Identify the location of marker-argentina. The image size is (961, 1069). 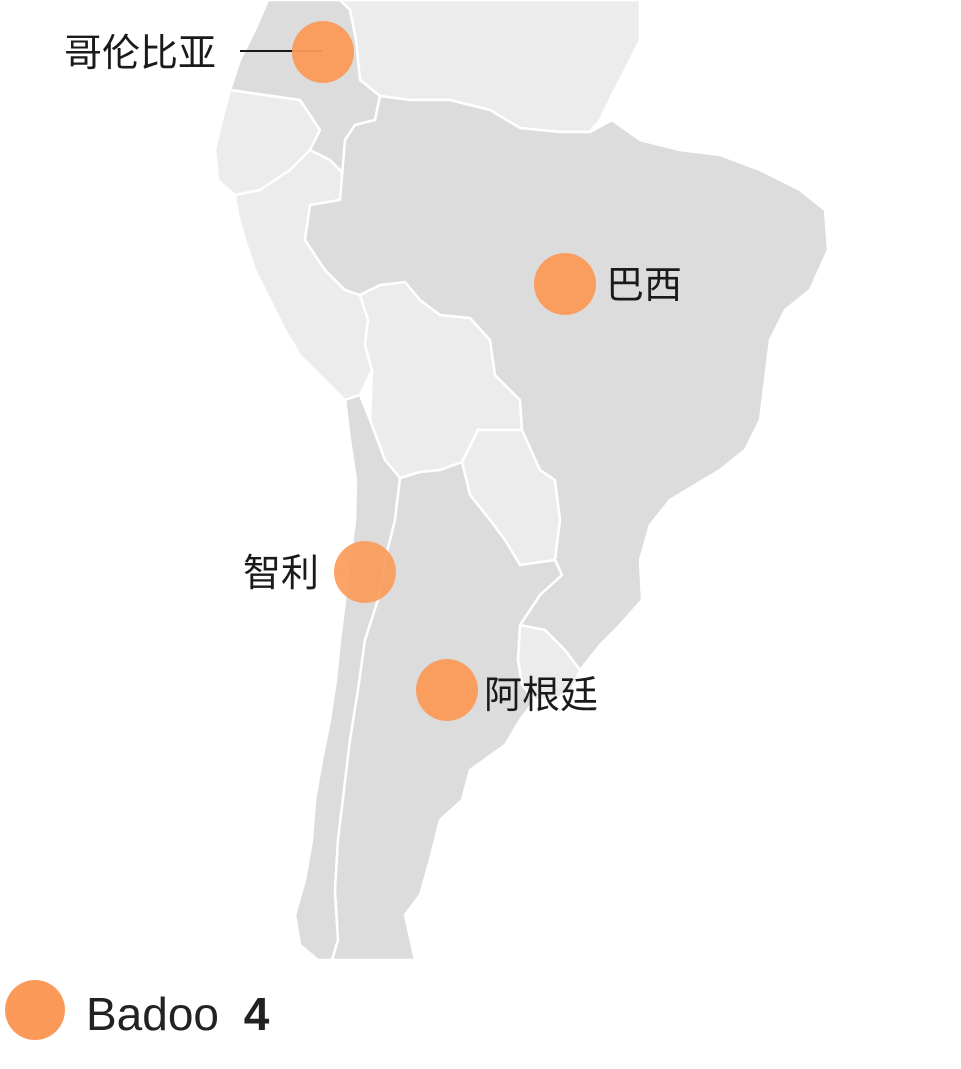
(447, 690).